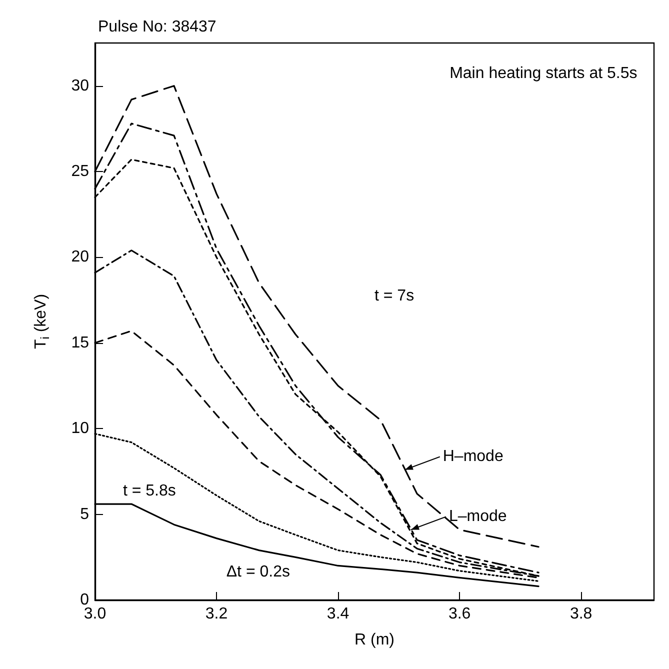 The image size is (669, 669). Describe the element at coordinates (80, 171) in the screenshot. I see `y-tick-label: 25` at that location.